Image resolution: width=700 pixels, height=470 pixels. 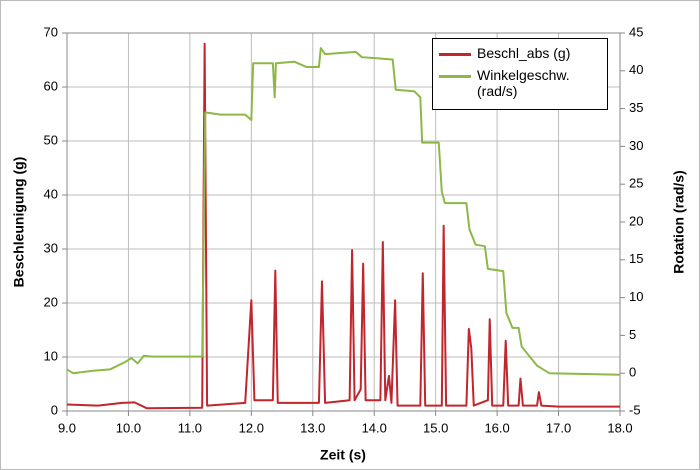 What do you see at coordinates (128, 427) in the screenshot?
I see `x-tick-label: 10.0` at bounding box center [128, 427].